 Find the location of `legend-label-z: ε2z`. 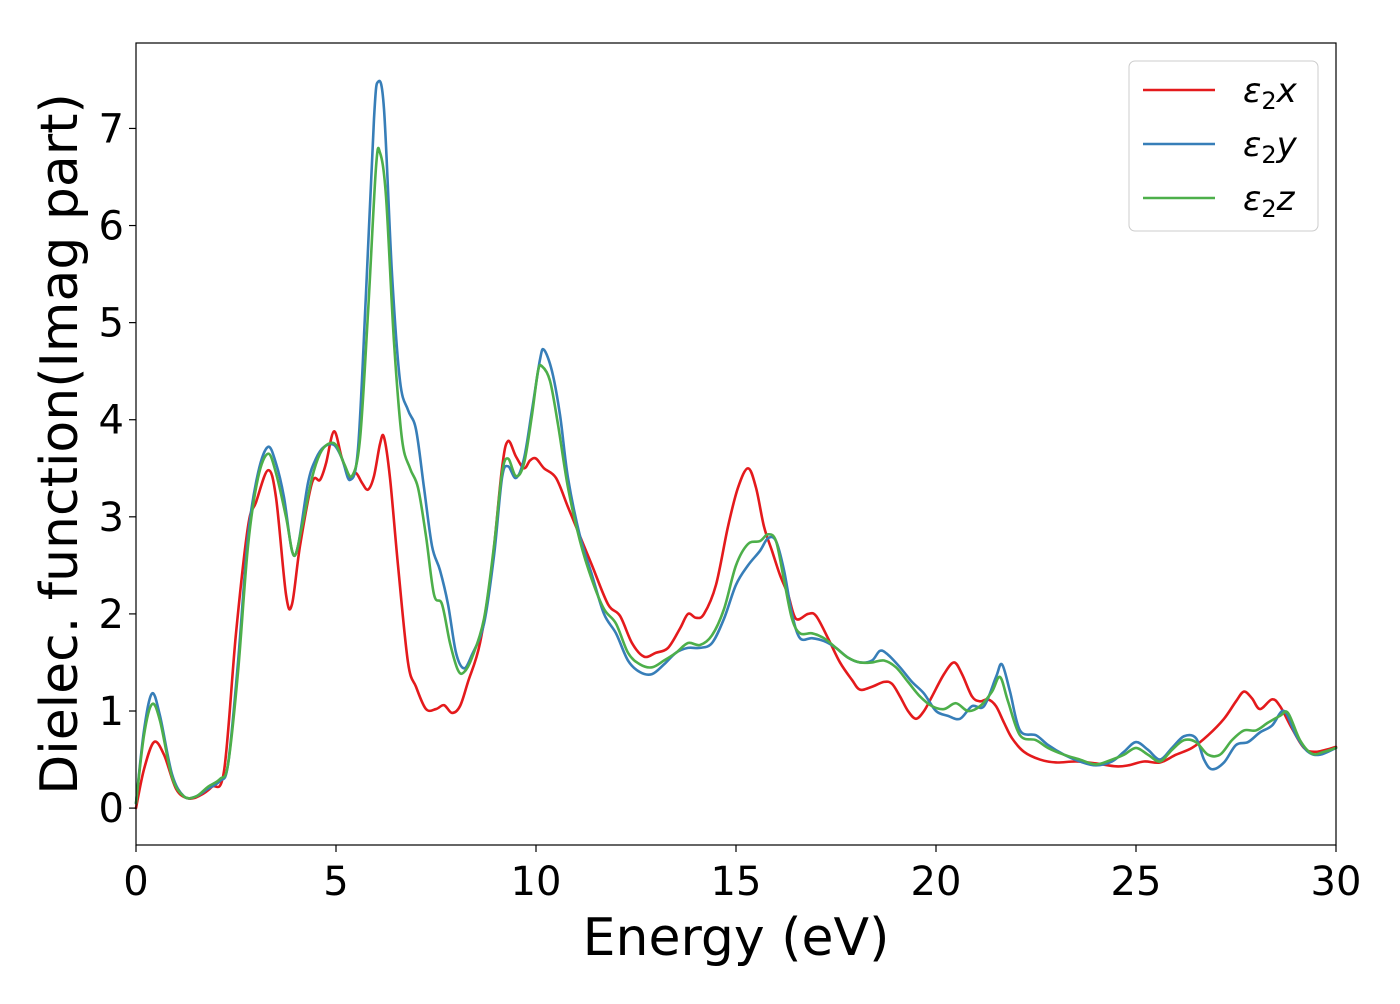

legend-label-z: ε2z is located at coordinates (1269, 201).